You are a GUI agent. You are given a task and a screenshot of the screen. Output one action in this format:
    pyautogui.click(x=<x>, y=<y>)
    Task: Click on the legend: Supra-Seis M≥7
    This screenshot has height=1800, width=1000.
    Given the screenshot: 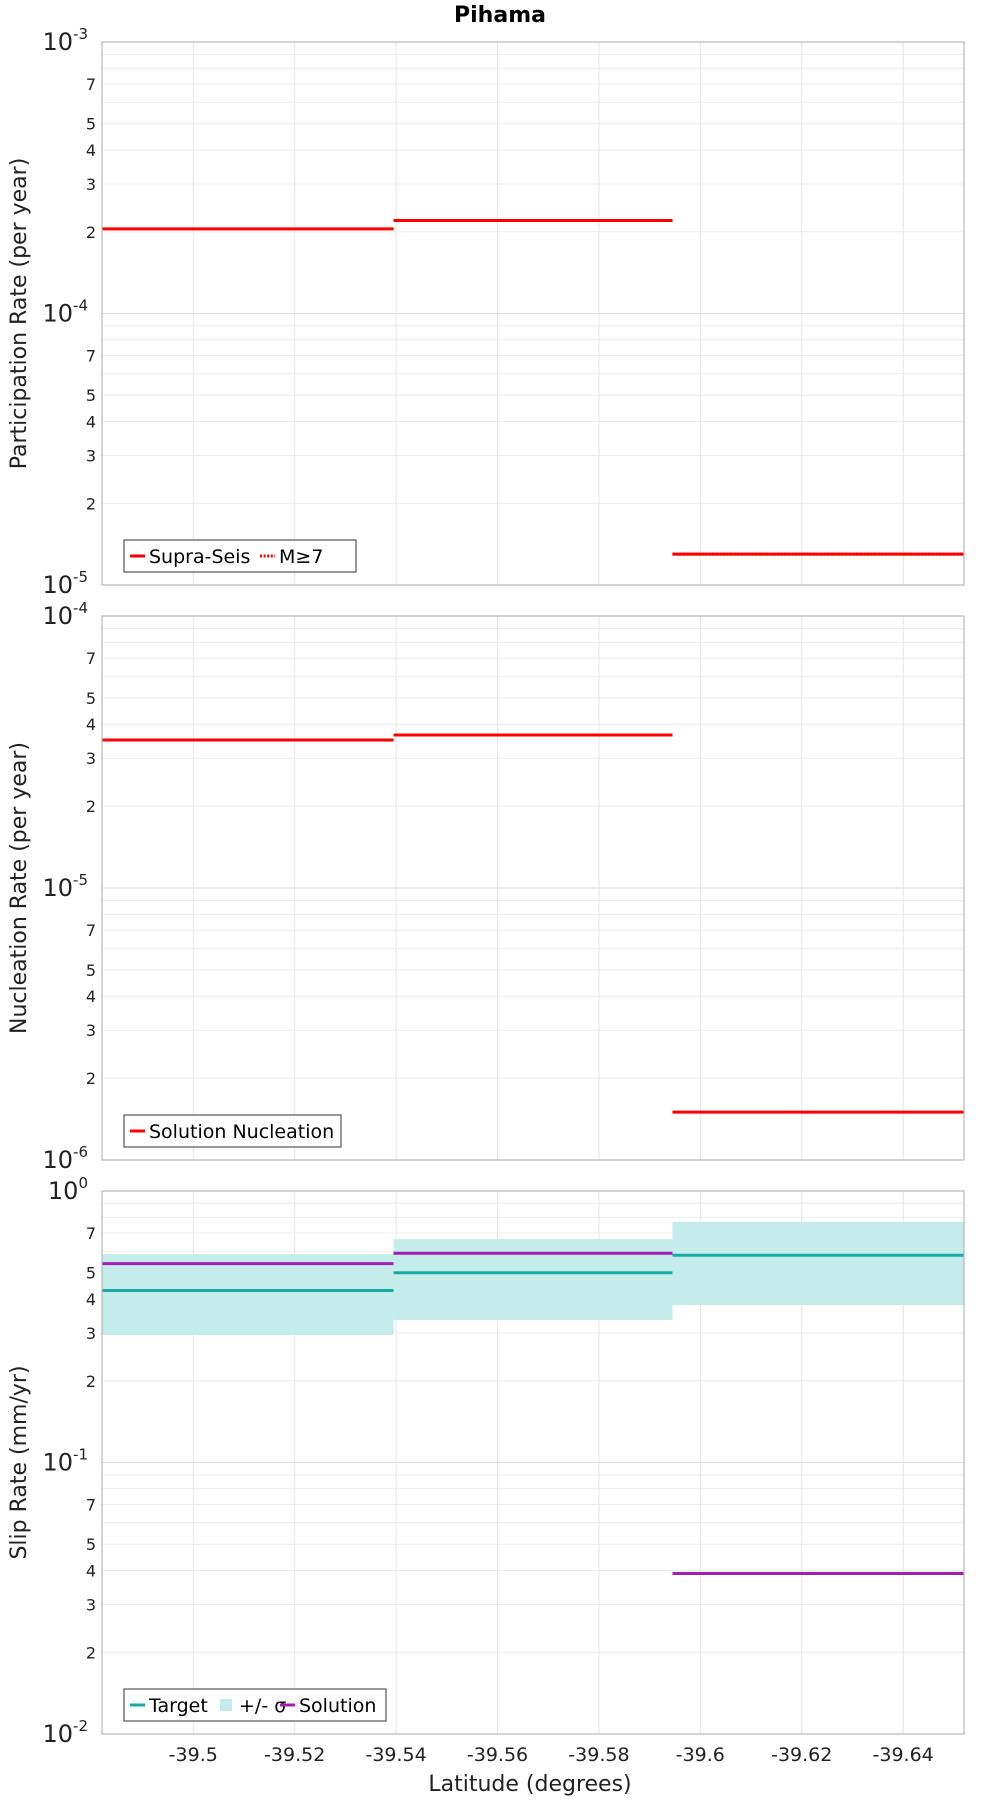 What is the action you would take?
    pyautogui.click(x=240, y=556)
    